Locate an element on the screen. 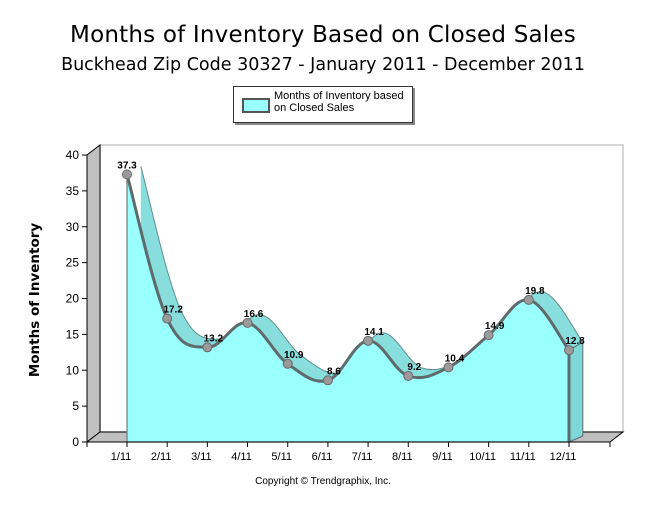  x-tick-label: 6/11 is located at coordinates (322, 457).